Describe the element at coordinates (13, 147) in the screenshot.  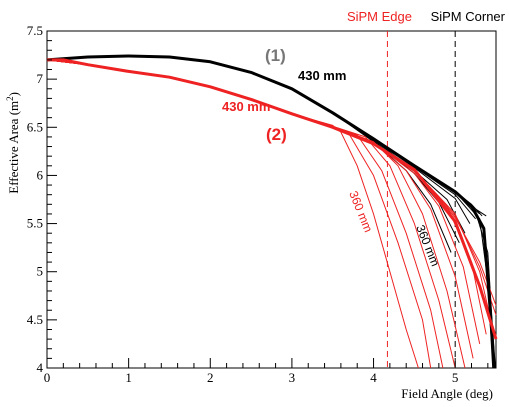
I see `y-axis-title-main: Effective Area (m` at that location.